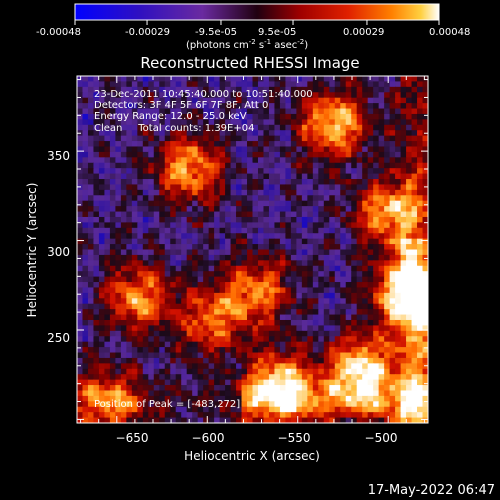  Describe the element at coordinates (363, 32) in the screenshot. I see `colorbar-tick-label: 0.00029` at that location.